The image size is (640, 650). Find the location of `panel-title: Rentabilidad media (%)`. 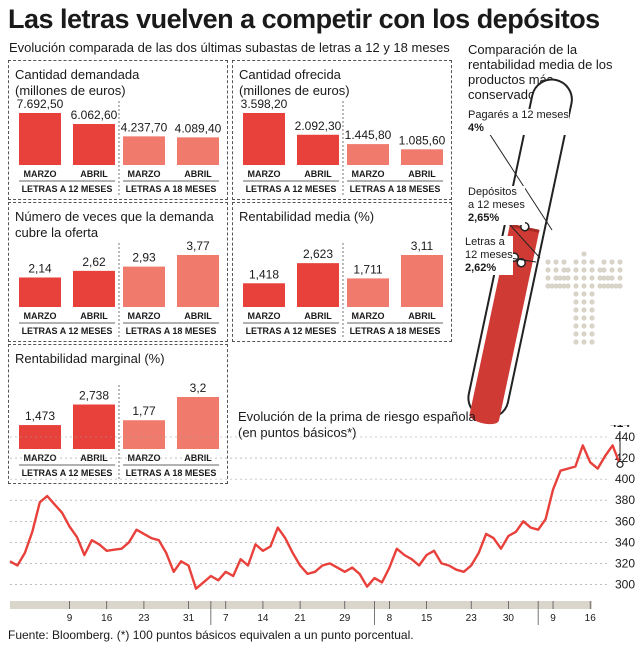

panel-title: Rentabilidad media (%) is located at coordinates (306, 217).